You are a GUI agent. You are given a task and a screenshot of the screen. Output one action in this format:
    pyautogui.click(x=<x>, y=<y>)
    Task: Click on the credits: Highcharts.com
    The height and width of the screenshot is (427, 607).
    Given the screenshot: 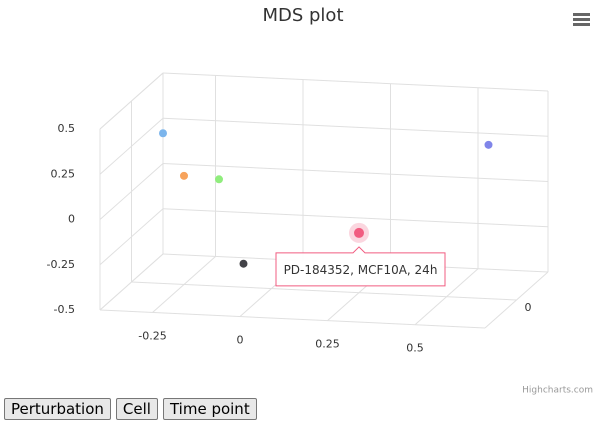 What is the action you would take?
    pyautogui.click(x=557, y=391)
    